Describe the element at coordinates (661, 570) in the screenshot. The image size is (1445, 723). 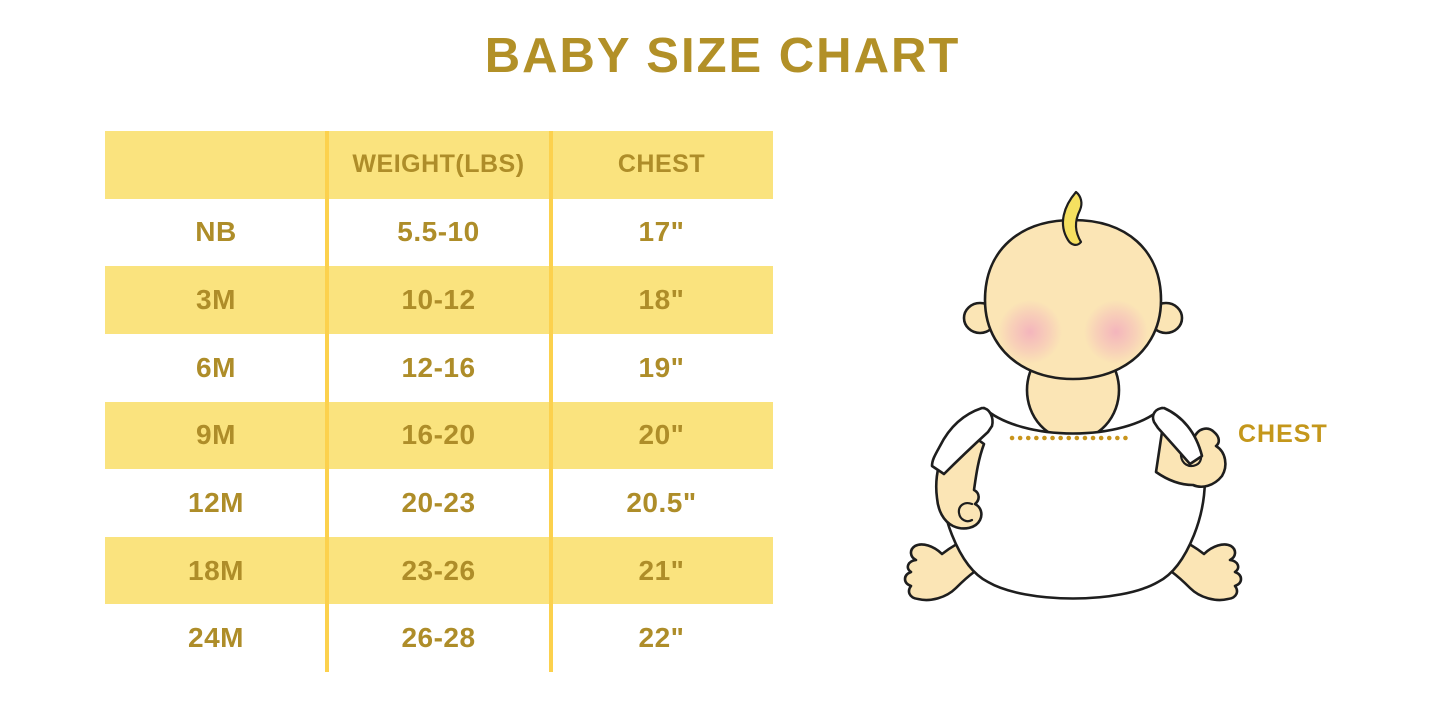
I see `cell-chest: 21"` at that location.